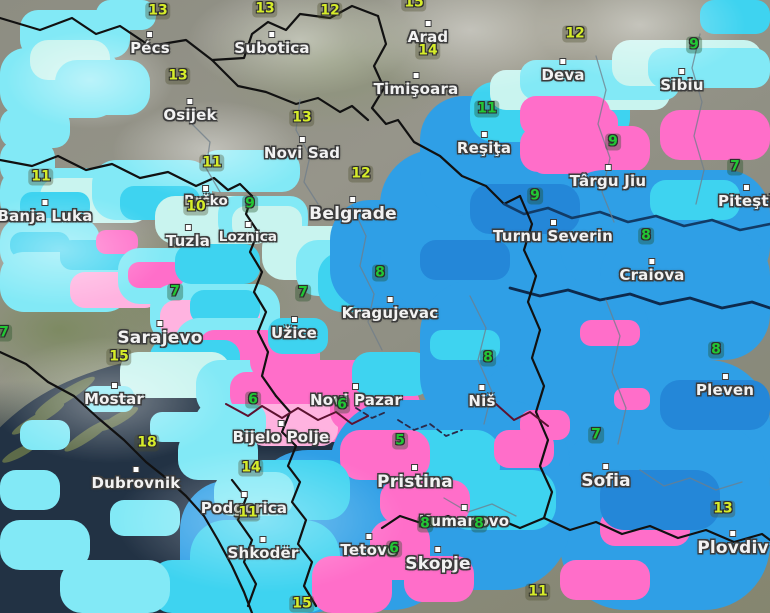  I want to click on city-marker: Craiova, so click(651, 271).